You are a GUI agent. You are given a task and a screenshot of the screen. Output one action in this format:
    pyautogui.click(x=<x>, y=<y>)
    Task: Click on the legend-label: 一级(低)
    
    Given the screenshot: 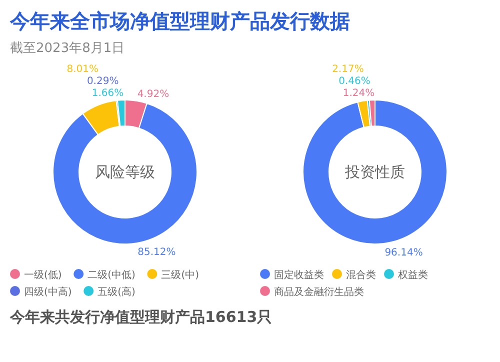 What is the action you would take?
    pyautogui.click(x=43, y=275)
    